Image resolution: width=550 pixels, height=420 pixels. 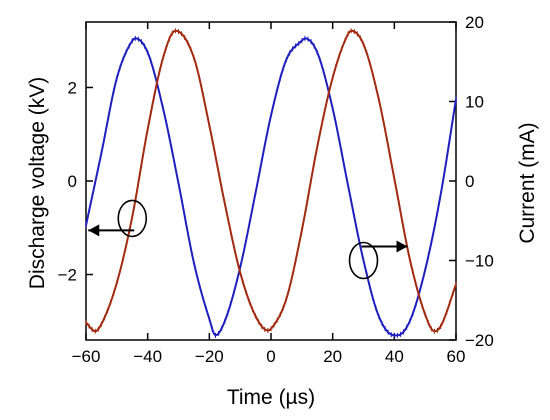 What do you see at coordinates (72, 181) in the screenshot?
I see `y-left-tick-label: 0` at bounding box center [72, 181].